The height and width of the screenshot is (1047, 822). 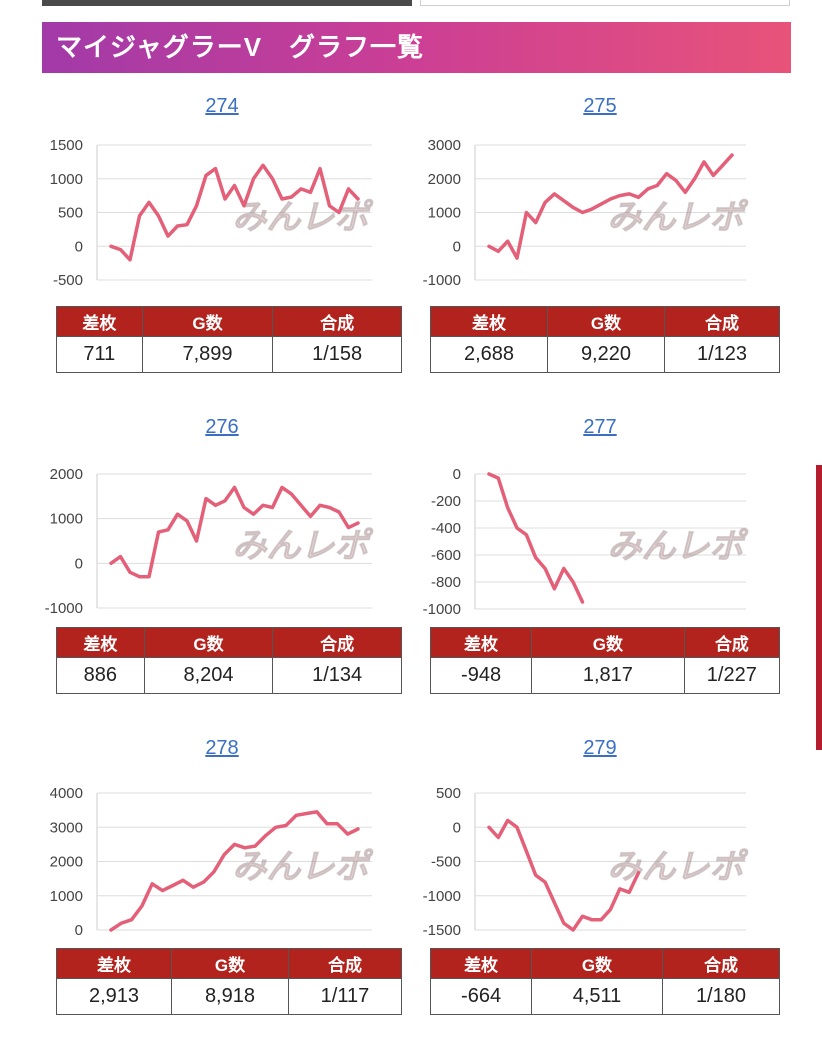 I want to click on line-chart: 2000 1000 0 -1000 みんレポ, so click(x=209, y=541).